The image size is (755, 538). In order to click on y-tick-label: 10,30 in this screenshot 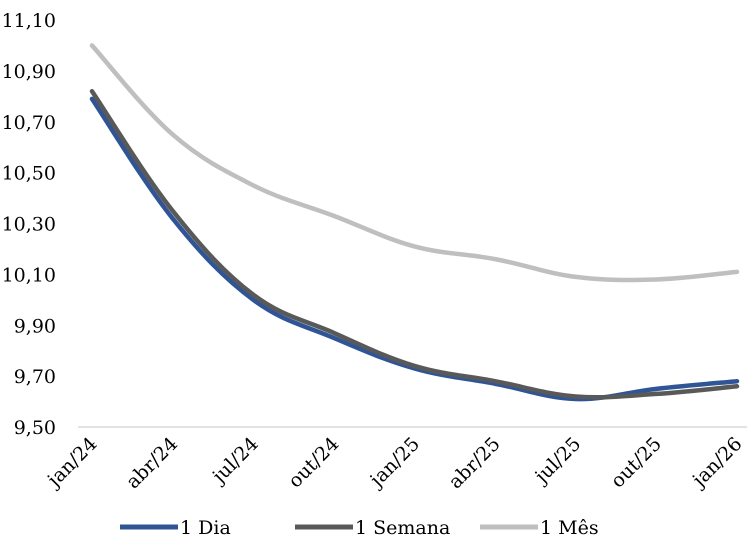, I will do `click(29, 225)`.